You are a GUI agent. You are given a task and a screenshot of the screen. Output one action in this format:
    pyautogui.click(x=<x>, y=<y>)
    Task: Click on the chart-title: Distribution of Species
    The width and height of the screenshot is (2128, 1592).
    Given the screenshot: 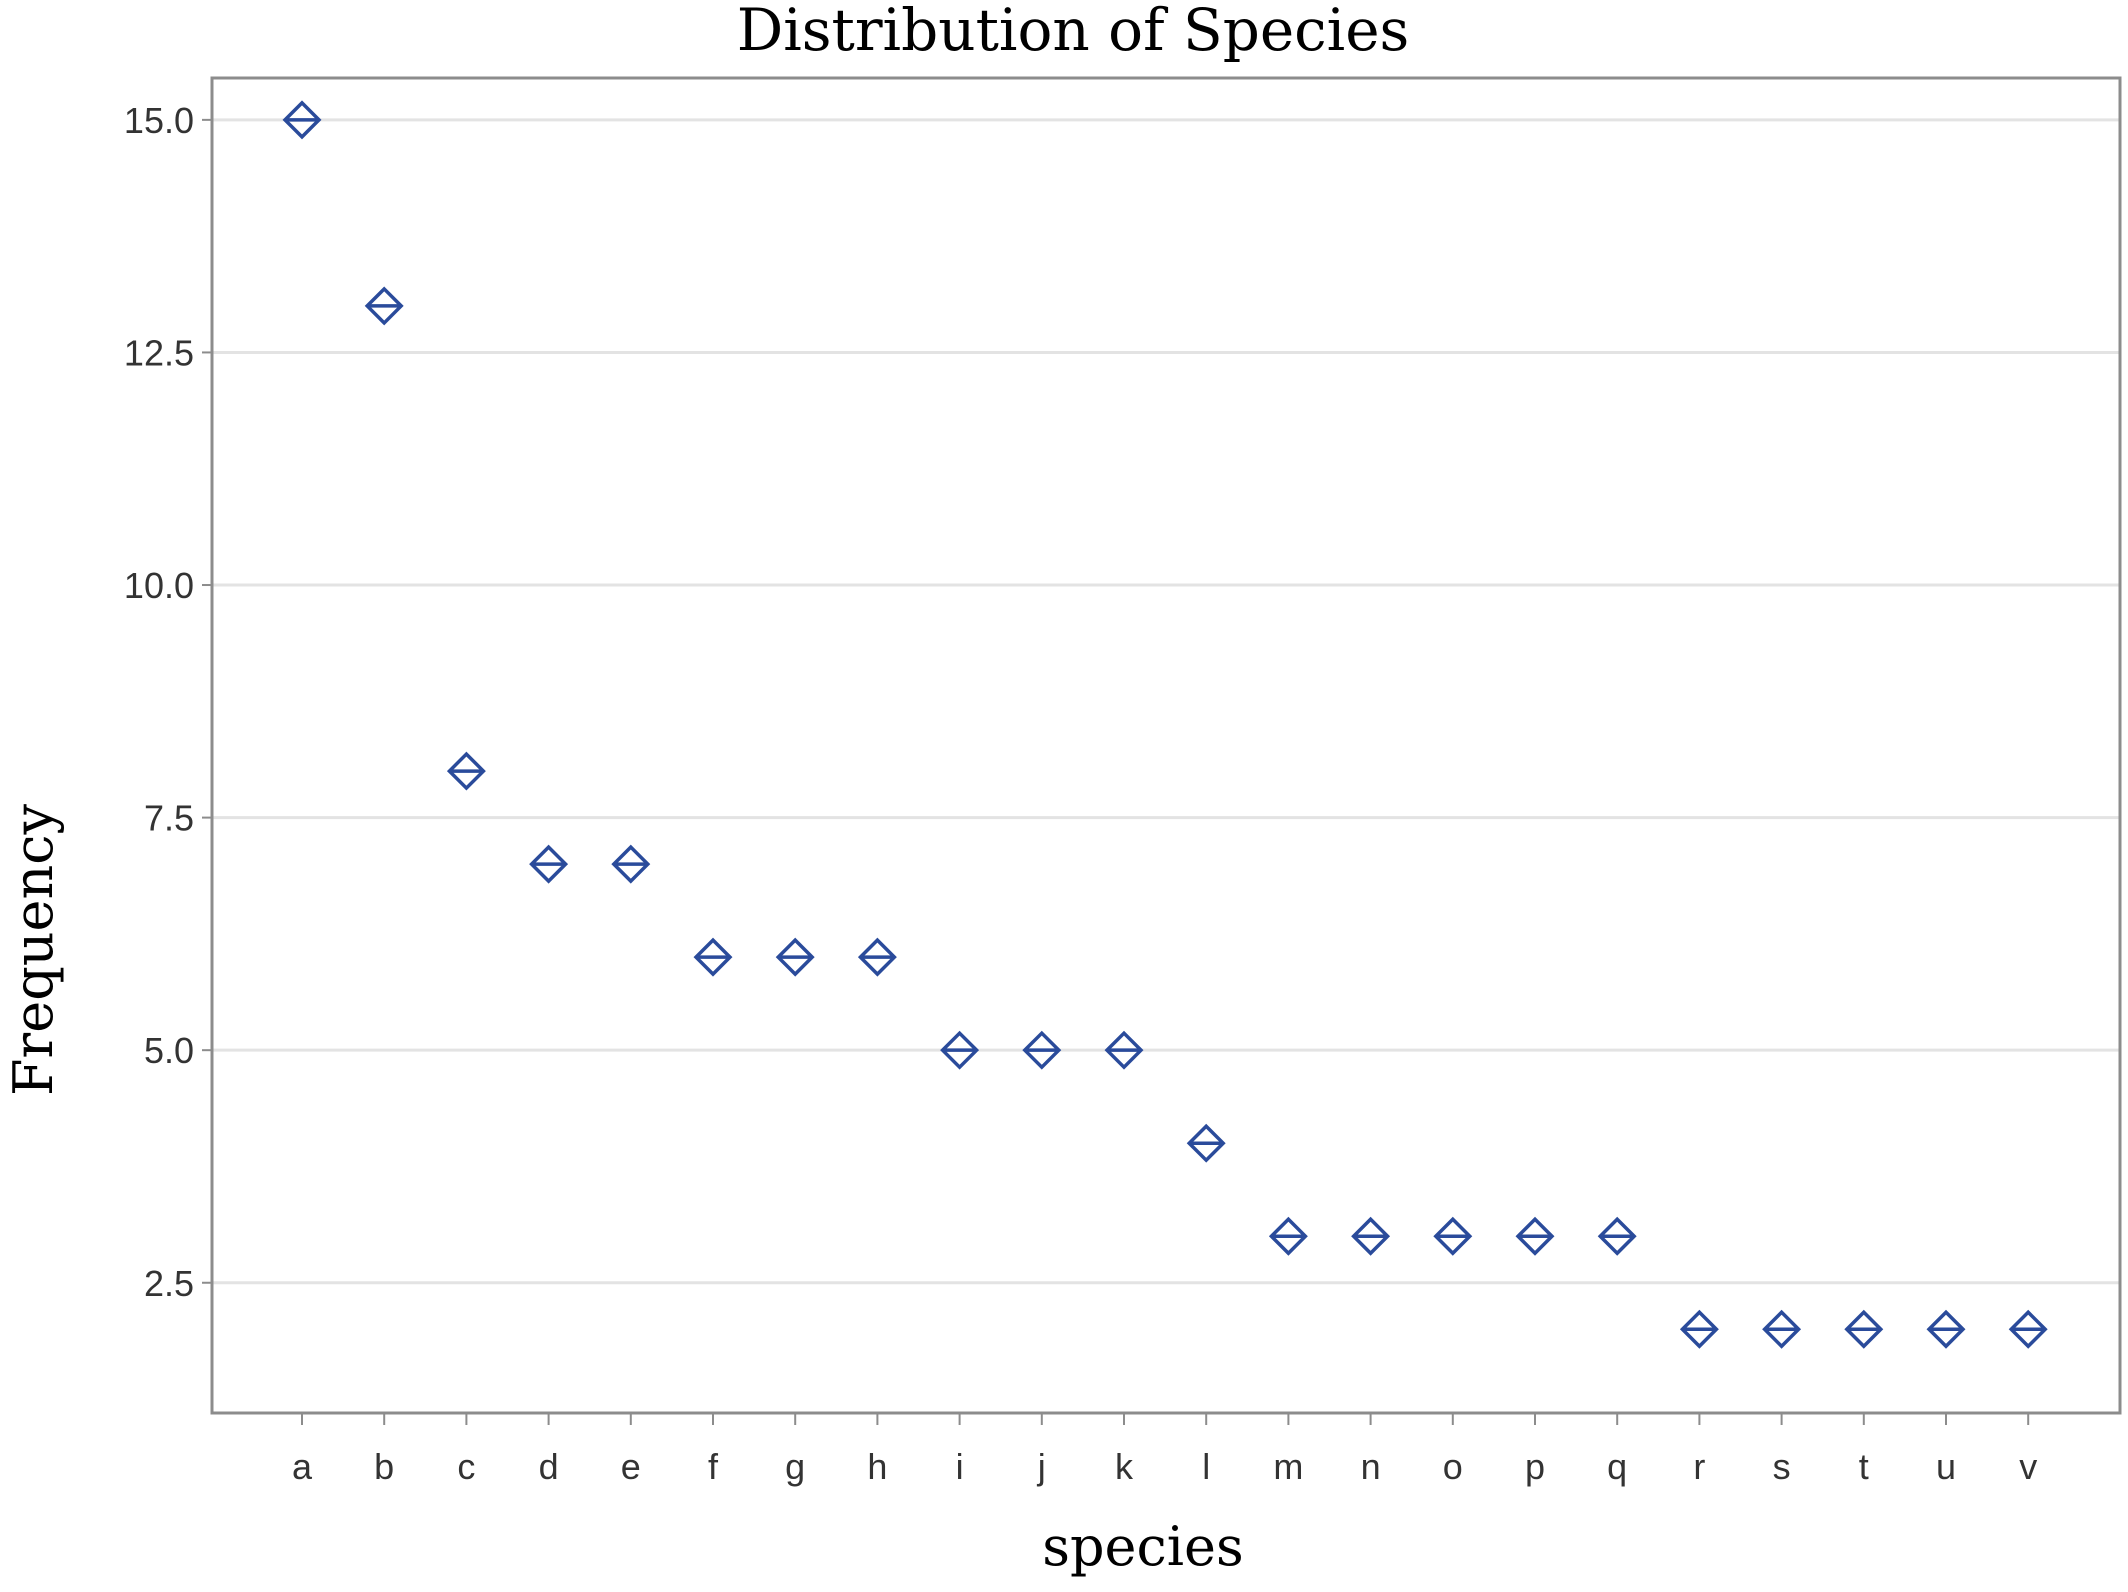 What is the action you would take?
    pyautogui.click(x=1073, y=32)
    